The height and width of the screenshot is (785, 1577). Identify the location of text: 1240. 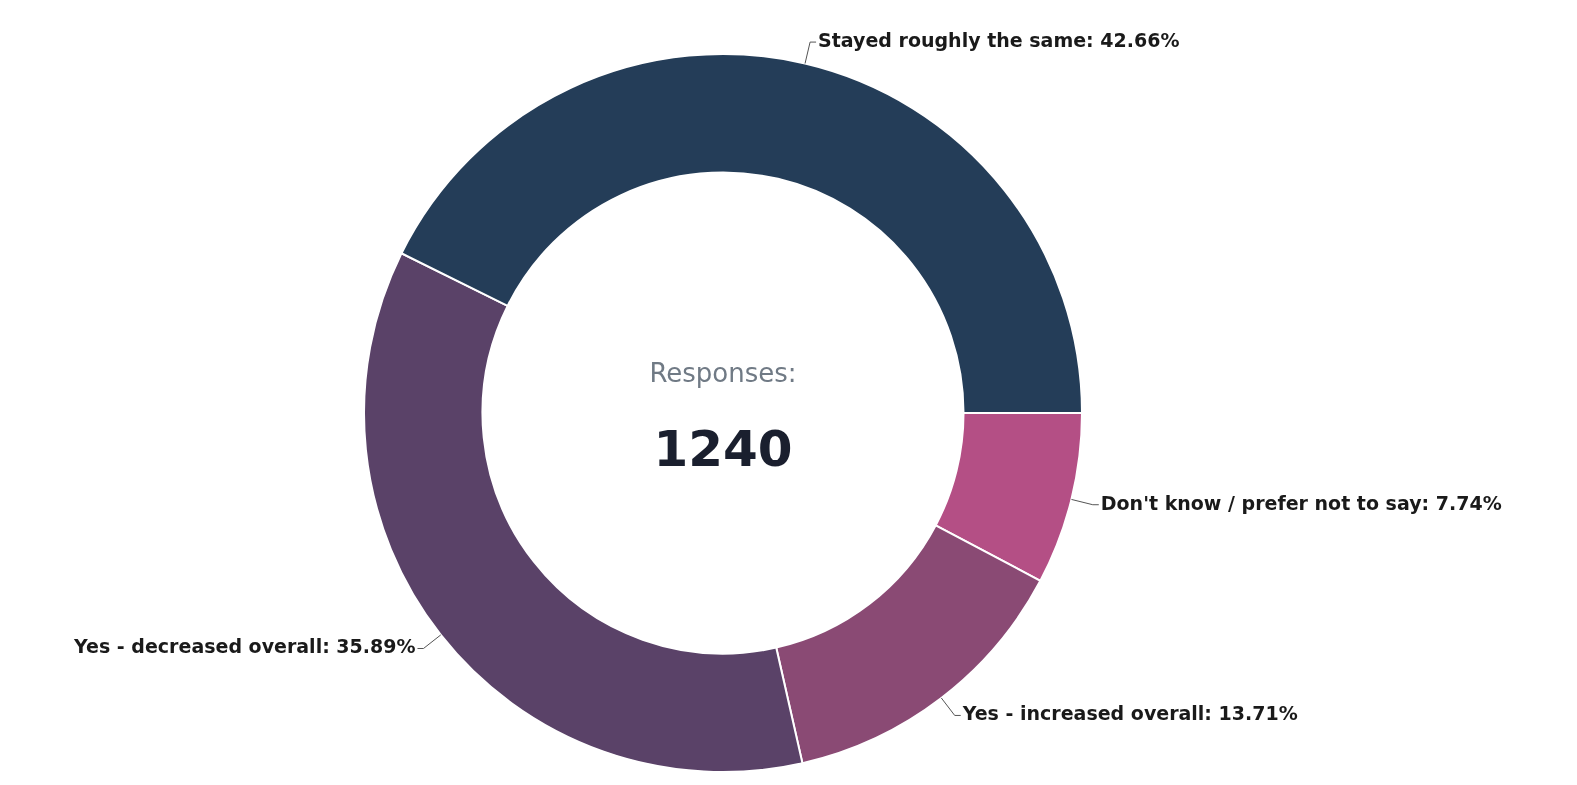
(723, 448).